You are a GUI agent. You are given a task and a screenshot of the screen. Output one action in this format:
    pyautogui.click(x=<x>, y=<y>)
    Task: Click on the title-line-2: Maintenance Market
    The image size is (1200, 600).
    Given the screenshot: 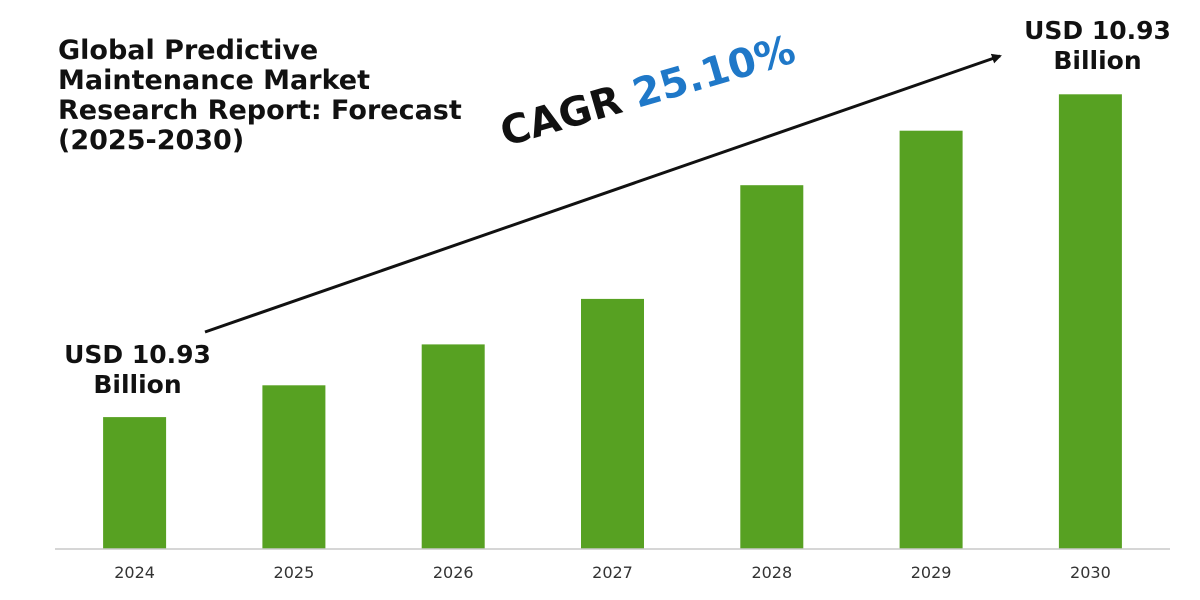 What is the action you would take?
    pyautogui.click(x=214, y=80)
    